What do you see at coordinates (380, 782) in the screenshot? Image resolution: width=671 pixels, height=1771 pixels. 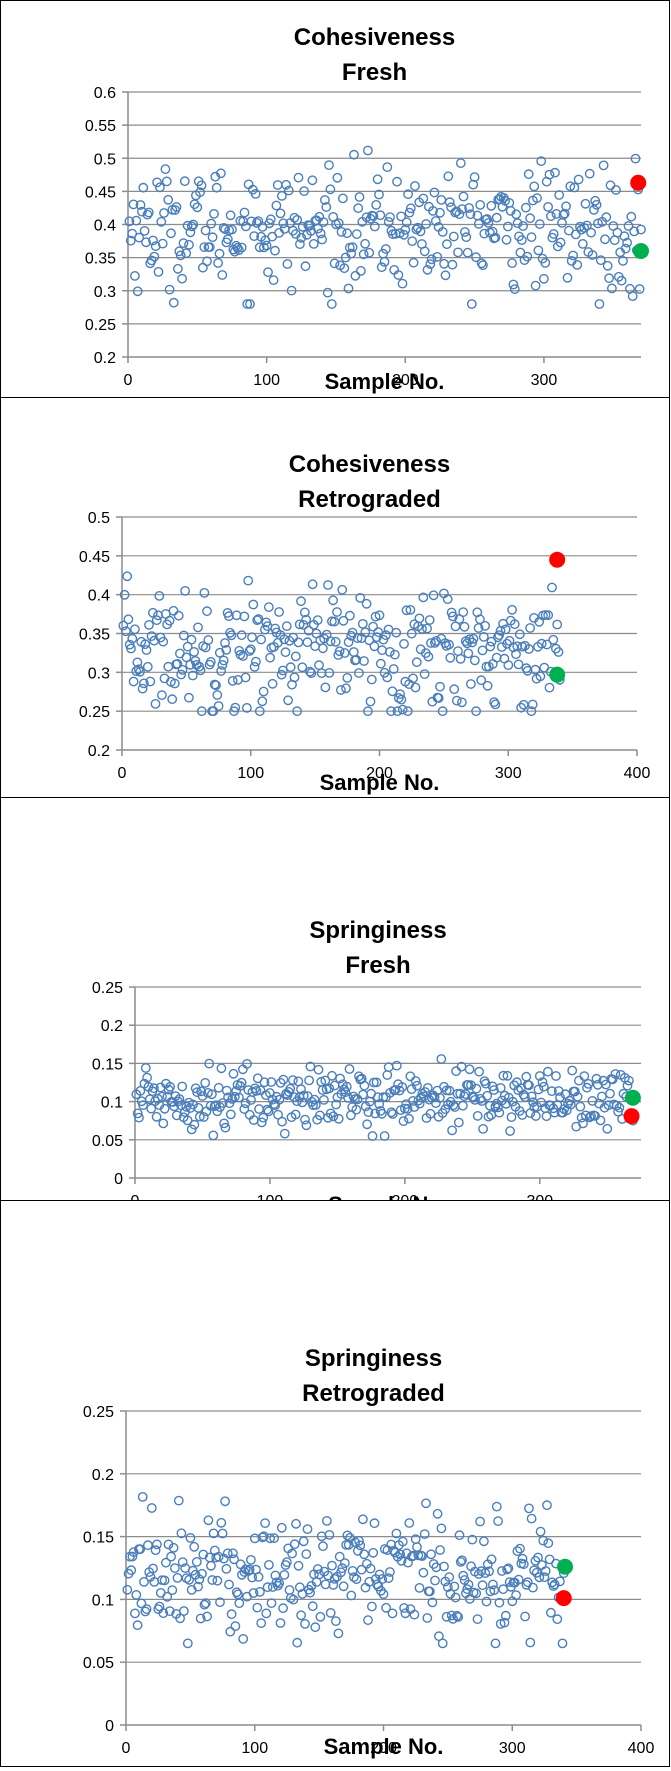 I see `x-axis-label: Sample No.` at bounding box center [380, 782].